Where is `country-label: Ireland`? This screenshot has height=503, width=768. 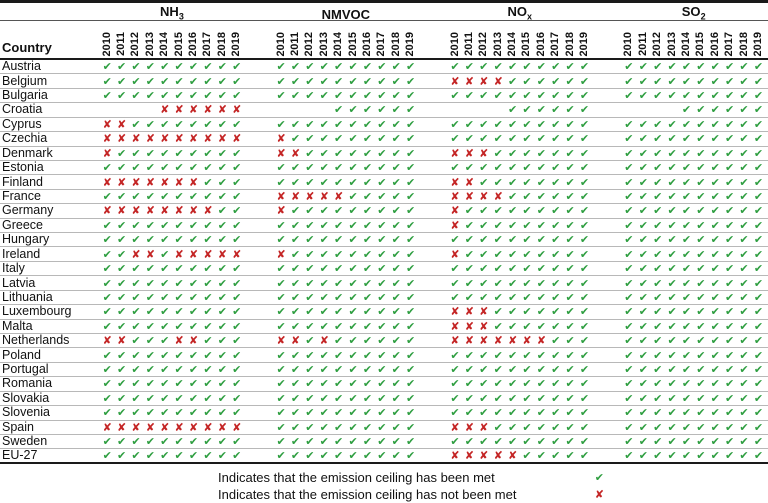
country-label: Ireland is located at coordinates (21, 253).